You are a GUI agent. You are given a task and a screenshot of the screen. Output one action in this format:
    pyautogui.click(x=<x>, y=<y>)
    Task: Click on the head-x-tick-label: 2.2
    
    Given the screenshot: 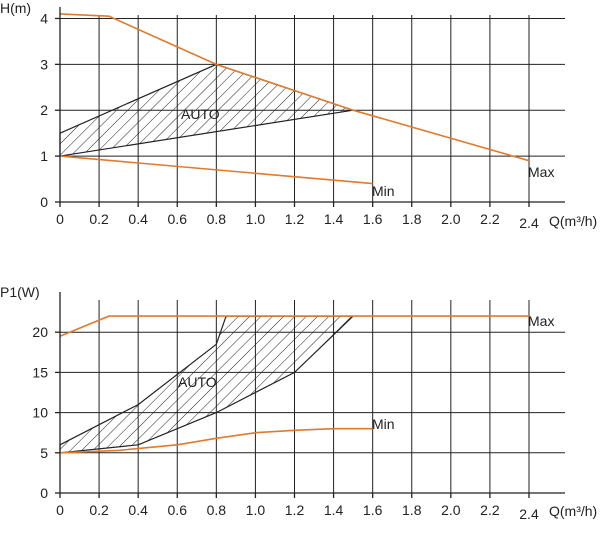 What is the action you would take?
    pyautogui.click(x=490, y=219)
    